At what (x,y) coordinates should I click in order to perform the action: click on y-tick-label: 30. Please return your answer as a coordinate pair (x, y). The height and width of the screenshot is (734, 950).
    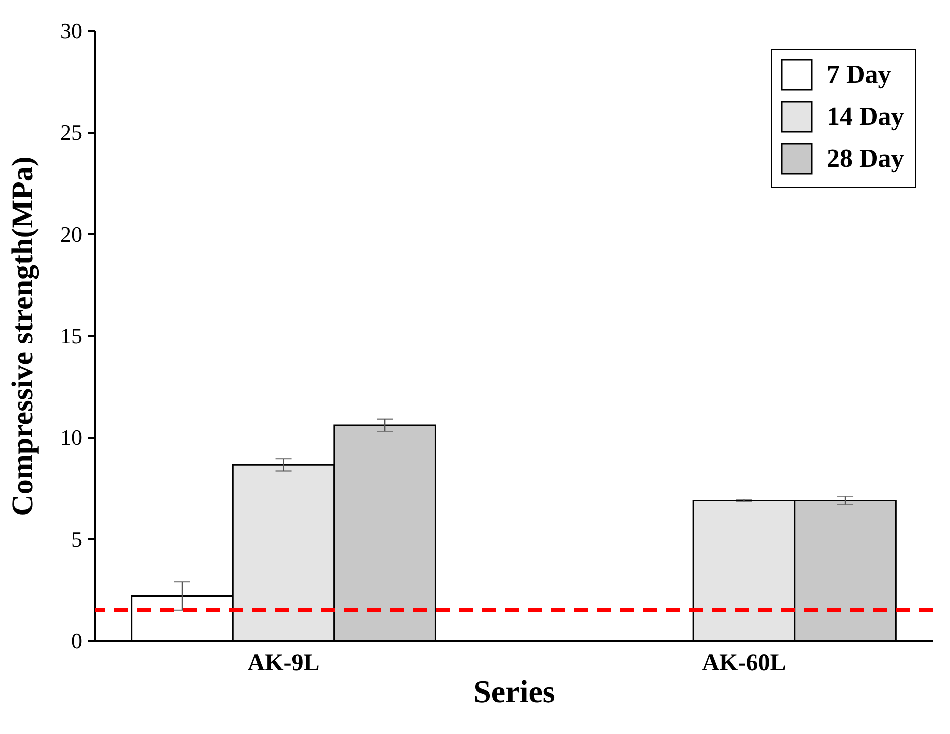
    Looking at the image, I should click on (71, 31).